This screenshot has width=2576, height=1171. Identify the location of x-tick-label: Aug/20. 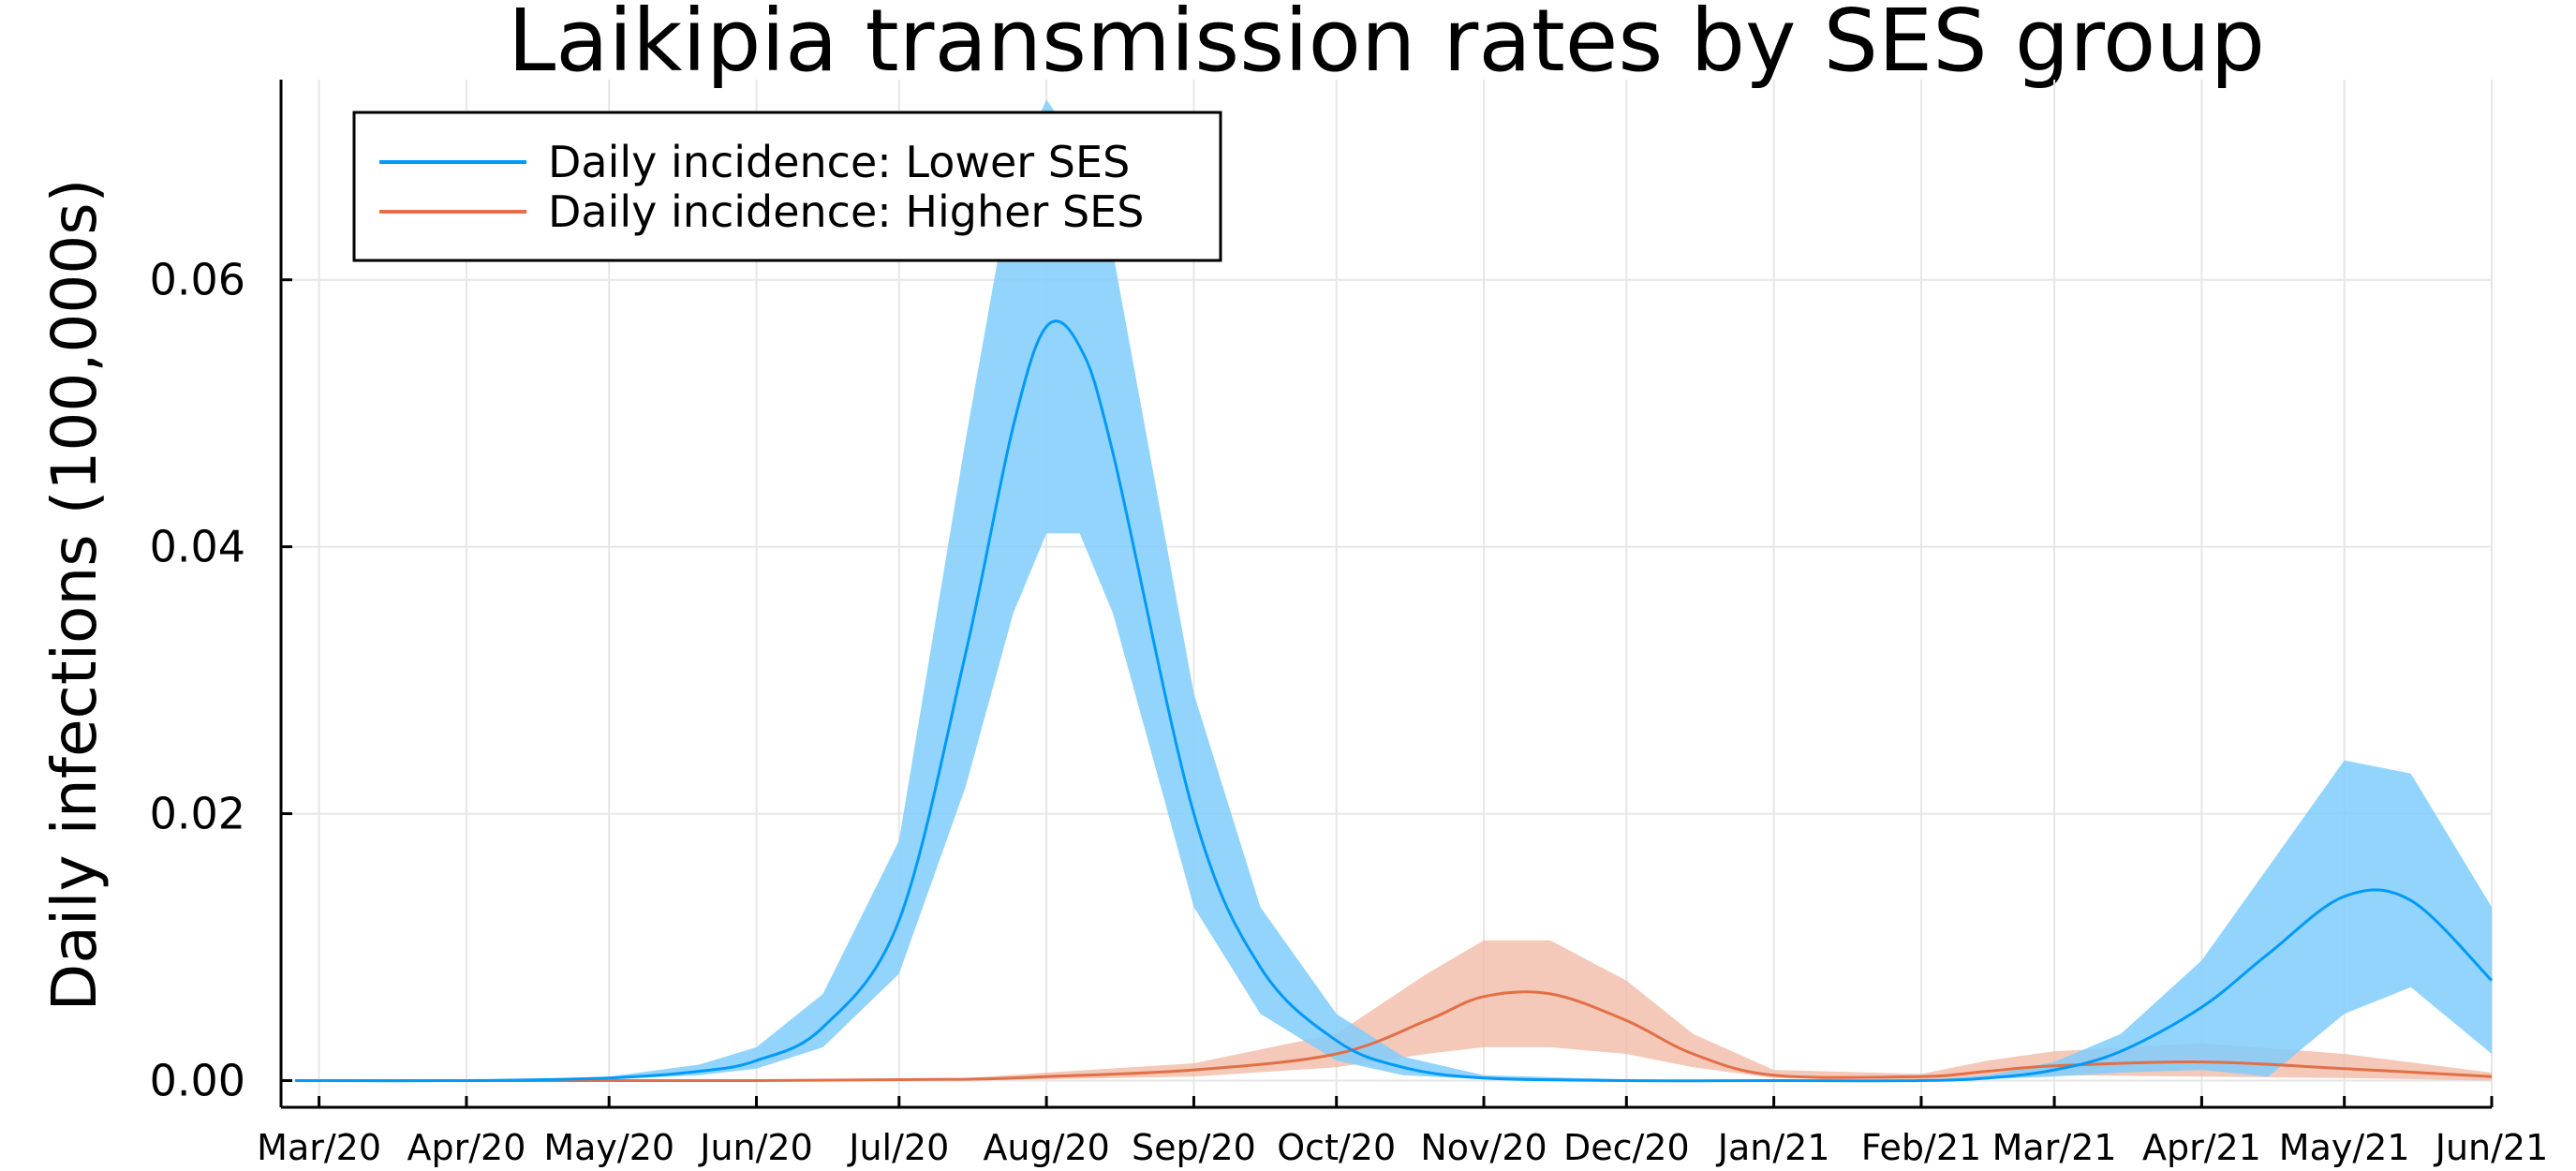
(1046, 1147).